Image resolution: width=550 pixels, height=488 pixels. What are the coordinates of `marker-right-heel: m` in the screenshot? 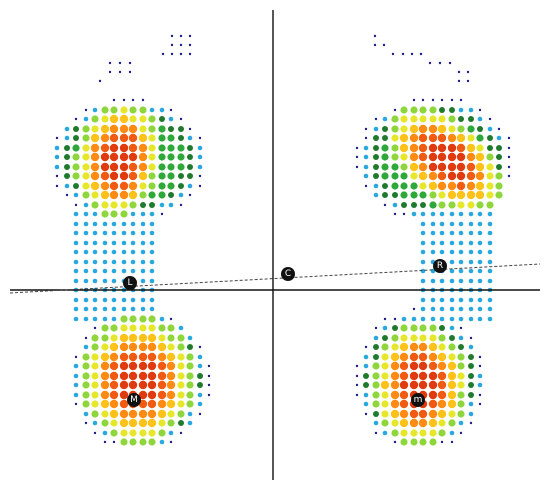 It's located at (418, 400).